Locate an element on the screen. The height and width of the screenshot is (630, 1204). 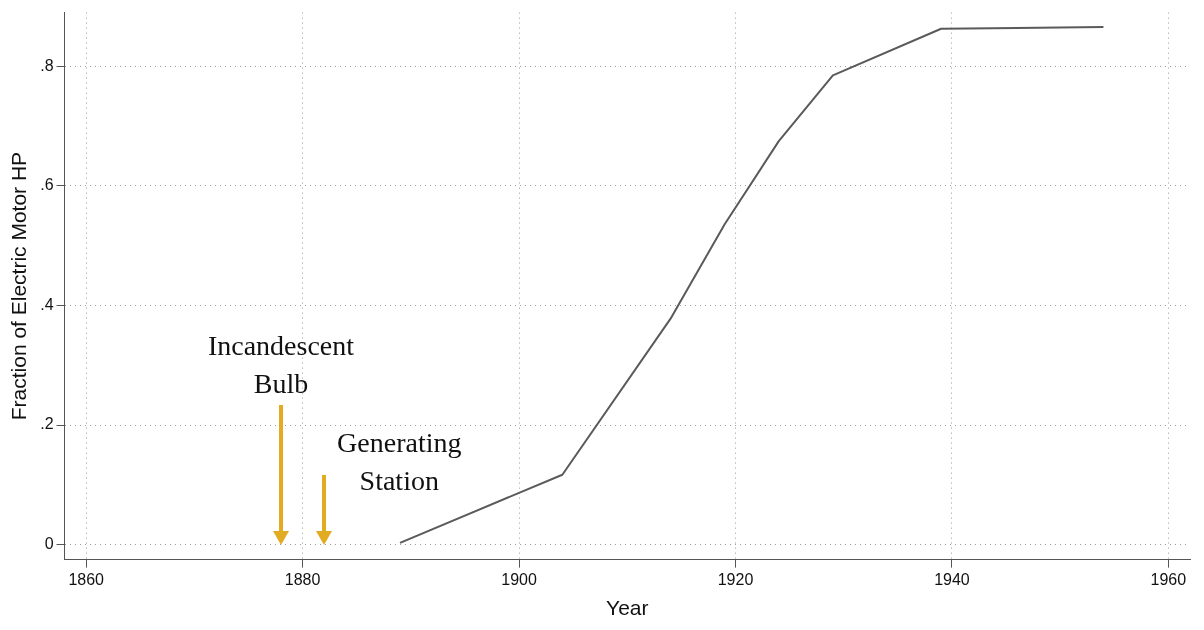
y-tick-label: .8 is located at coordinates (47, 65).